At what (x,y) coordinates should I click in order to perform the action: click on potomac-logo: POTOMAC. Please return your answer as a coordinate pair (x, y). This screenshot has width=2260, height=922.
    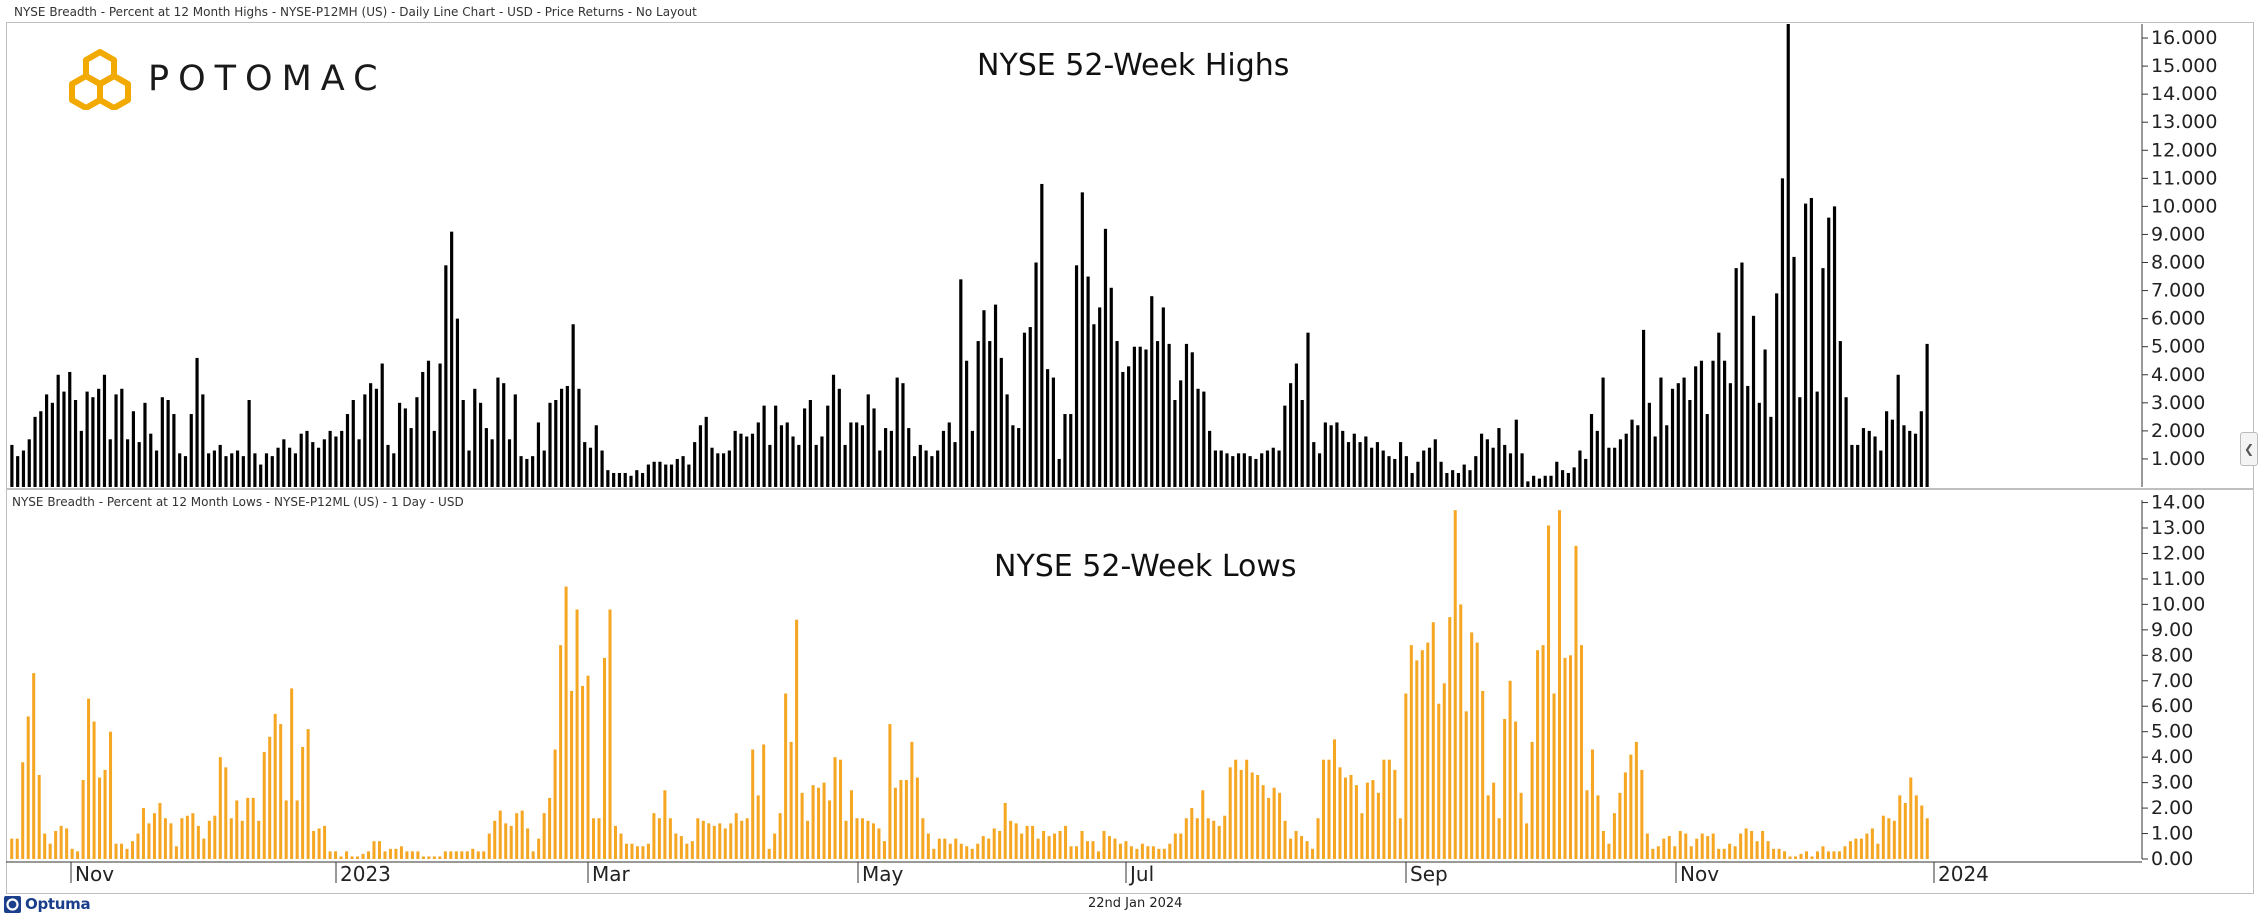
    Looking at the image, I should click on (227, 79).